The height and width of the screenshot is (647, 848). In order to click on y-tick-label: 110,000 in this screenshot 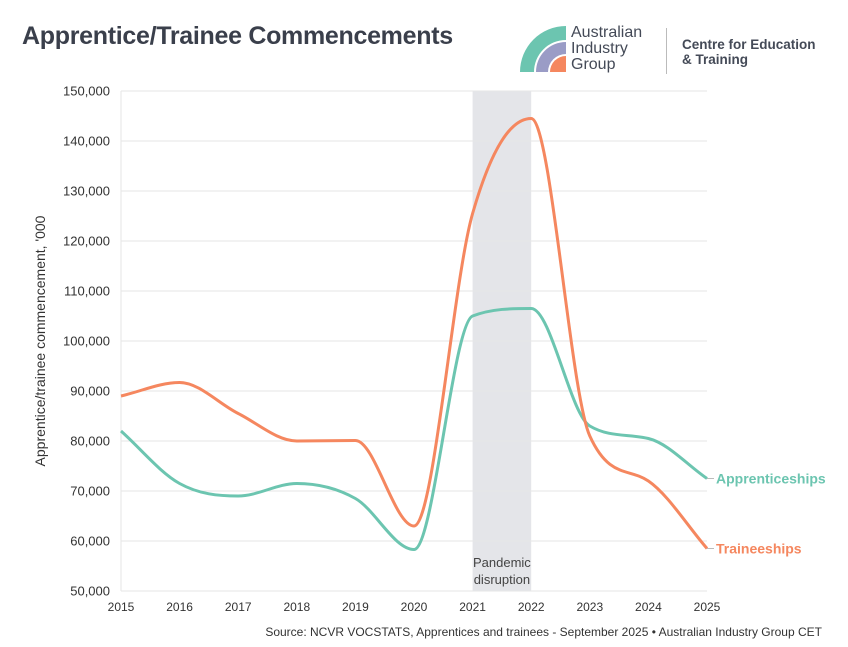, I will do `click(87, 291)`.